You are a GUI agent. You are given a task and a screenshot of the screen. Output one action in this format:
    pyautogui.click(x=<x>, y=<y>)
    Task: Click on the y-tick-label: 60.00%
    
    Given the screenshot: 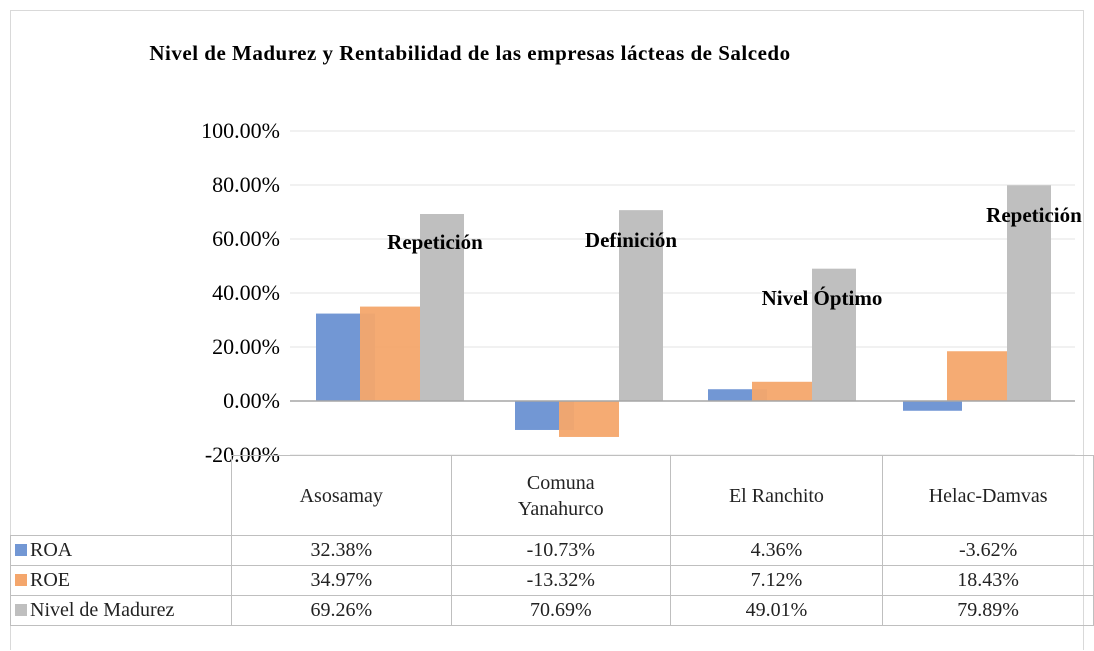 What is the action you would take?
    pyautogui.click(x=246, y=238)
    